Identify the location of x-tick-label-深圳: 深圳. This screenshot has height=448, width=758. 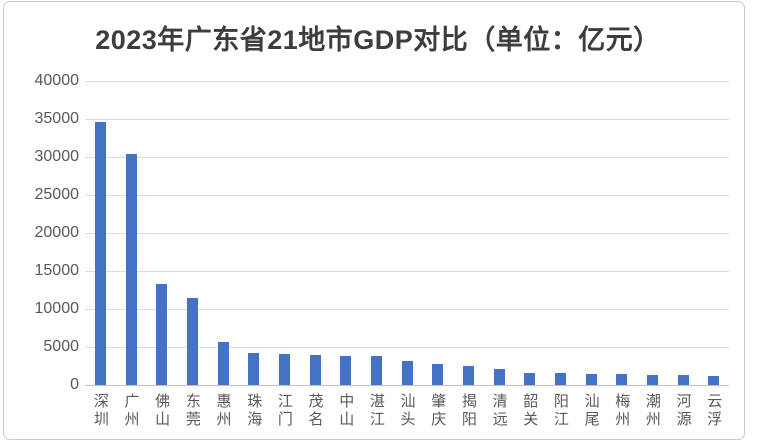
(100, 411).